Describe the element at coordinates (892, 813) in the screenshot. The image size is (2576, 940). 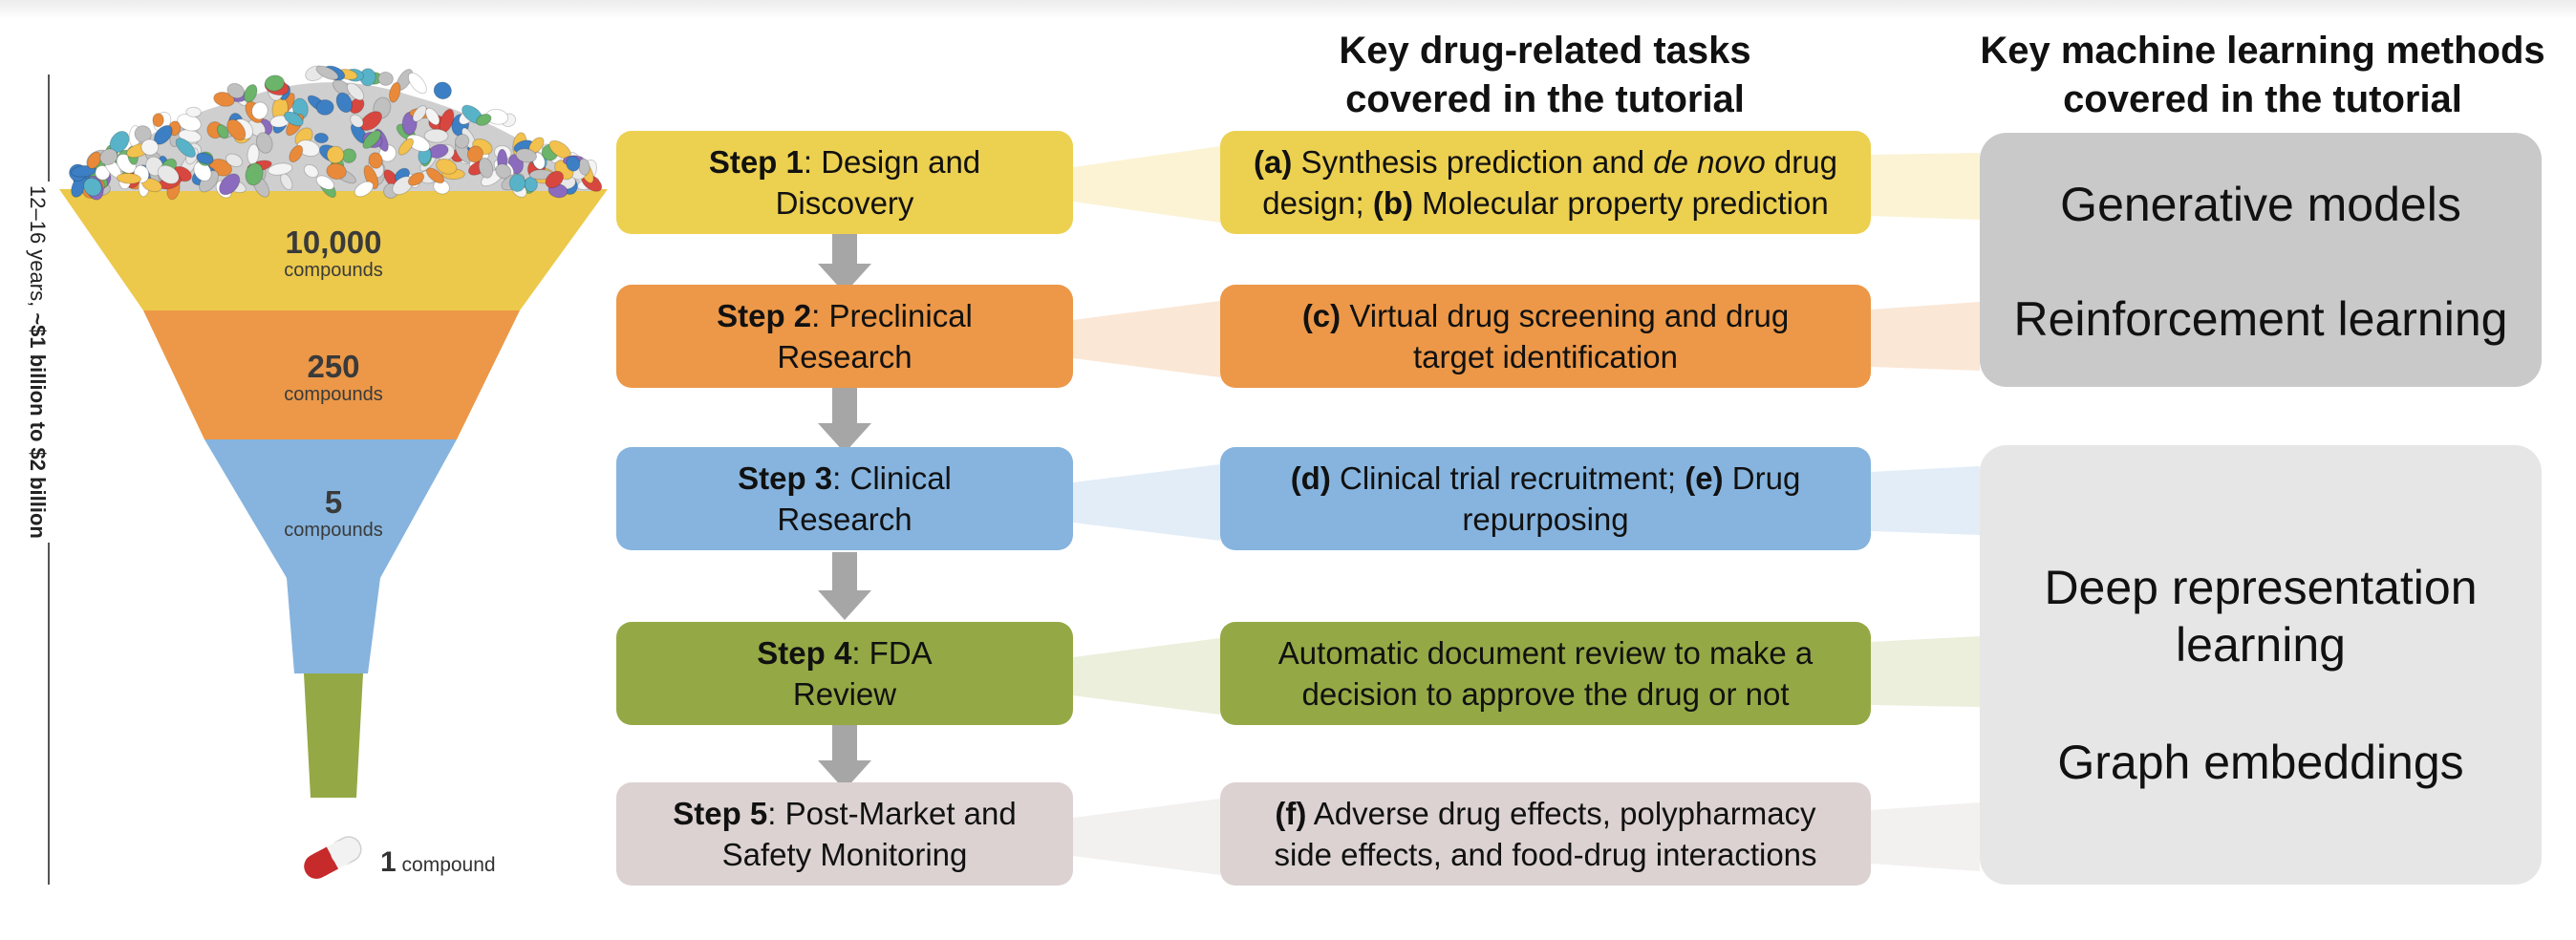
I see `step-5-title-1: : Post-Market and` at that location.